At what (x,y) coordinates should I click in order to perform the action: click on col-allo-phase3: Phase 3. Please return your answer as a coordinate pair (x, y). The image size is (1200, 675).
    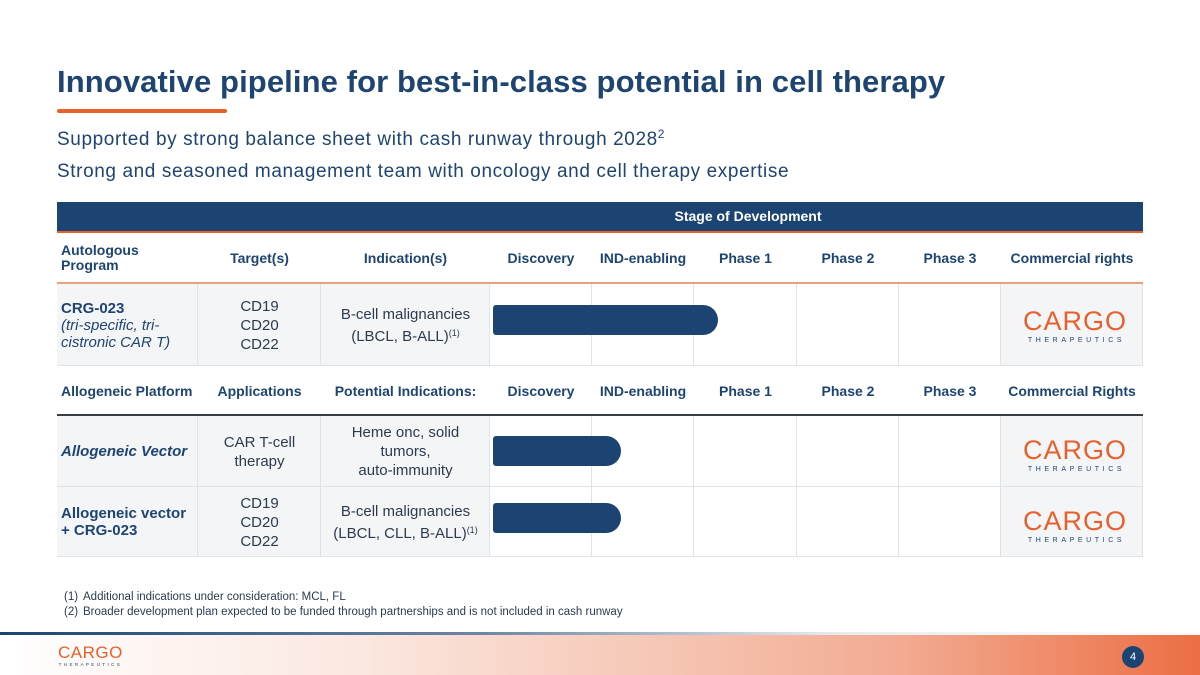
    Looking at the image, I should click on (950, 390).